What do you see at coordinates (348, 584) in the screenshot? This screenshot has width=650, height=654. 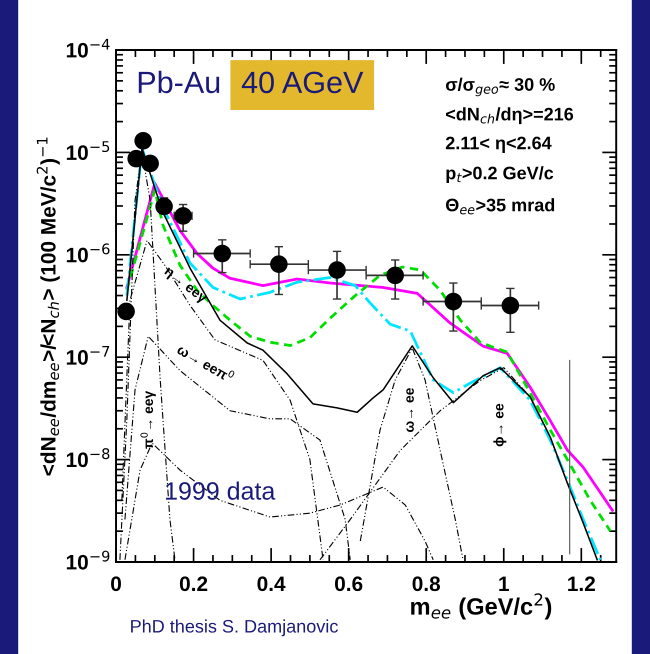 I see `x-tick-label: 0.6` at bounding box center [348, 584].